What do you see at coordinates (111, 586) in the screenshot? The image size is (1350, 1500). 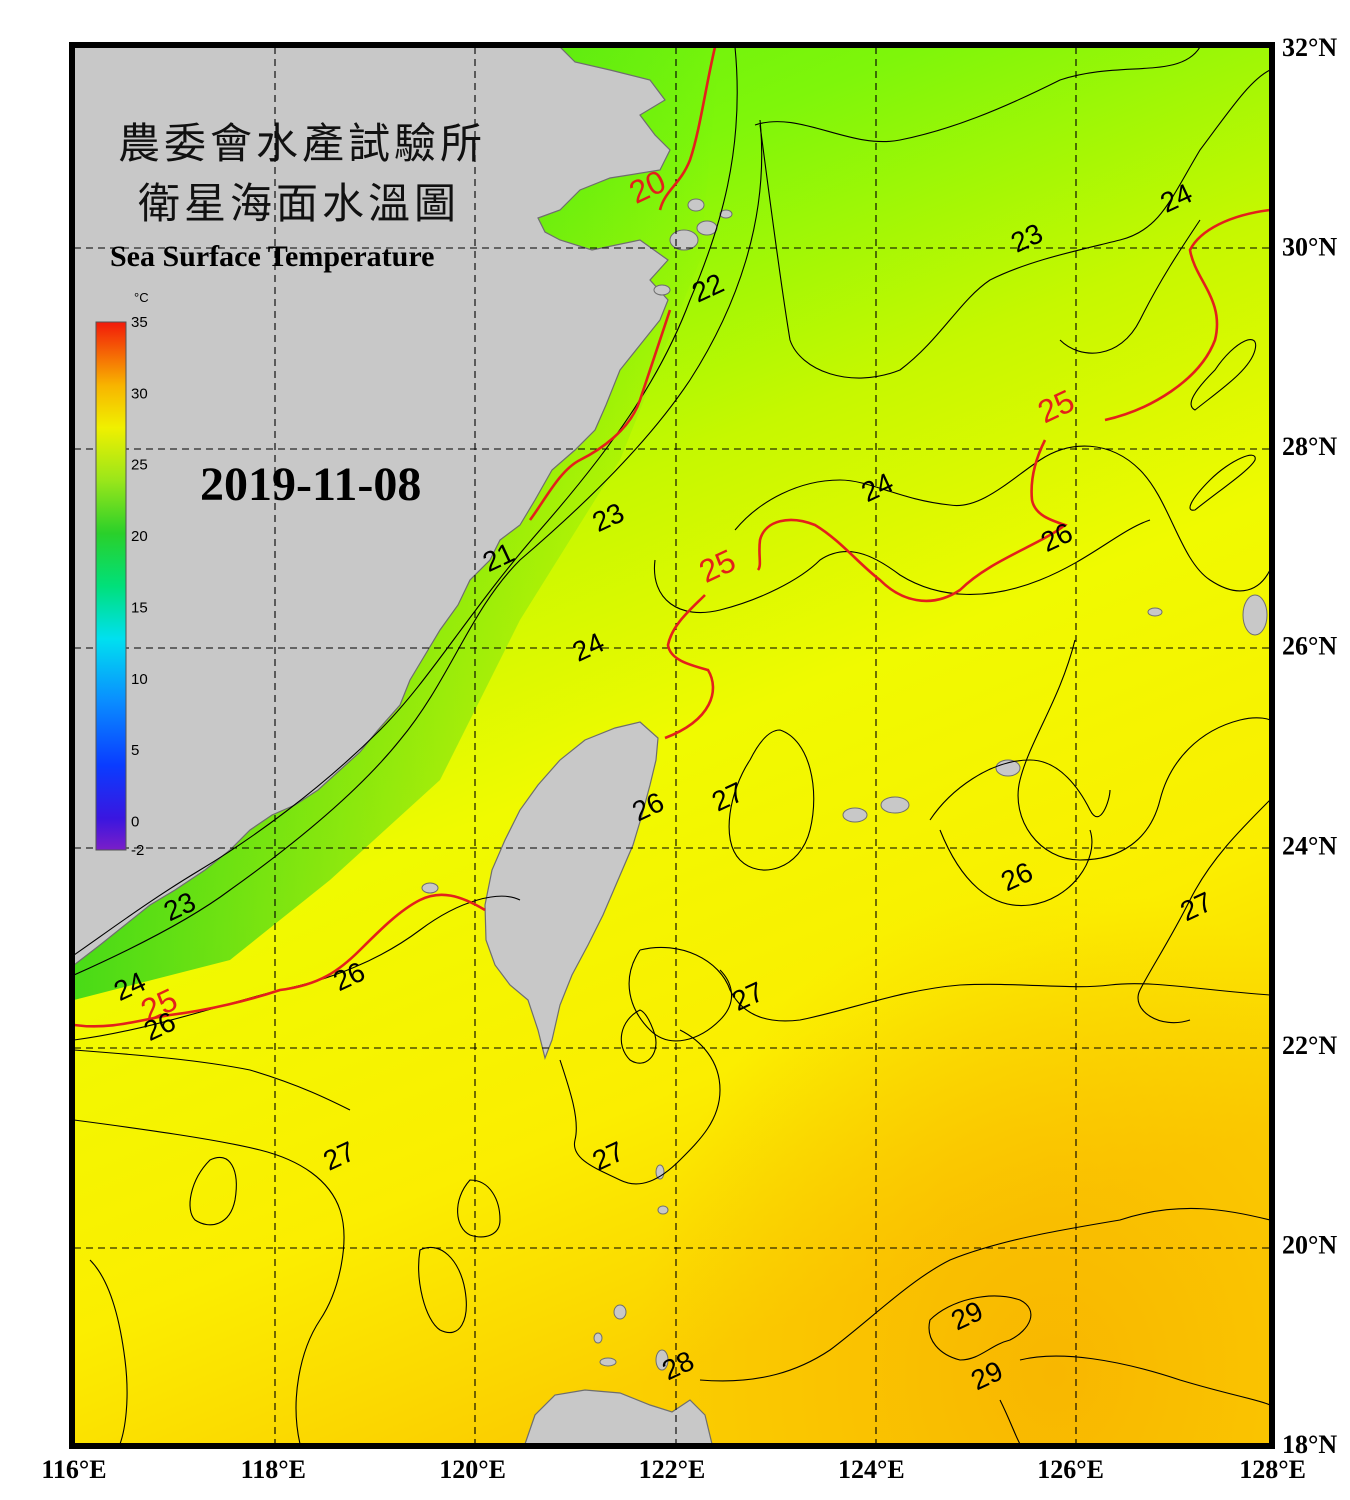 I see `colorbar-scale` at bounding box center [111, 586].